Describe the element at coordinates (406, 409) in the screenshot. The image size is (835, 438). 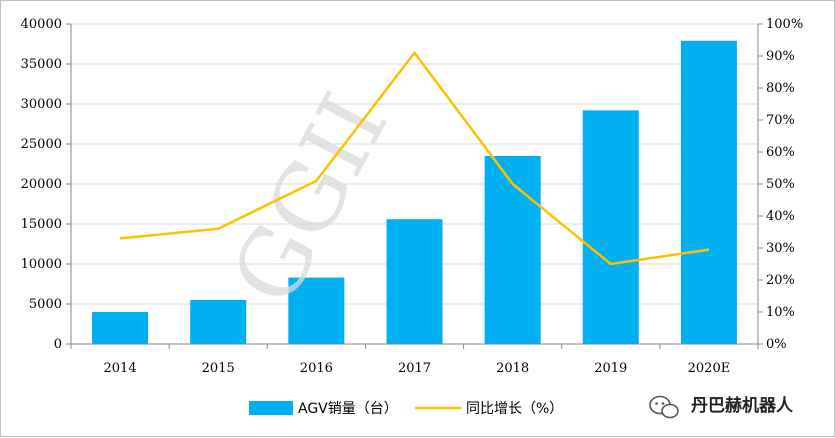
I see `legend: AGV销量（台） 同比增长（%）` at that location.